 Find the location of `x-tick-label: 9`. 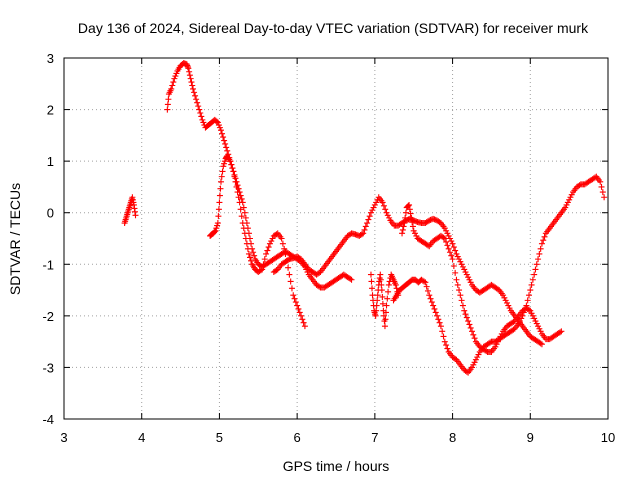

x-tick-label: 9 is located at coordinates (530, 437).